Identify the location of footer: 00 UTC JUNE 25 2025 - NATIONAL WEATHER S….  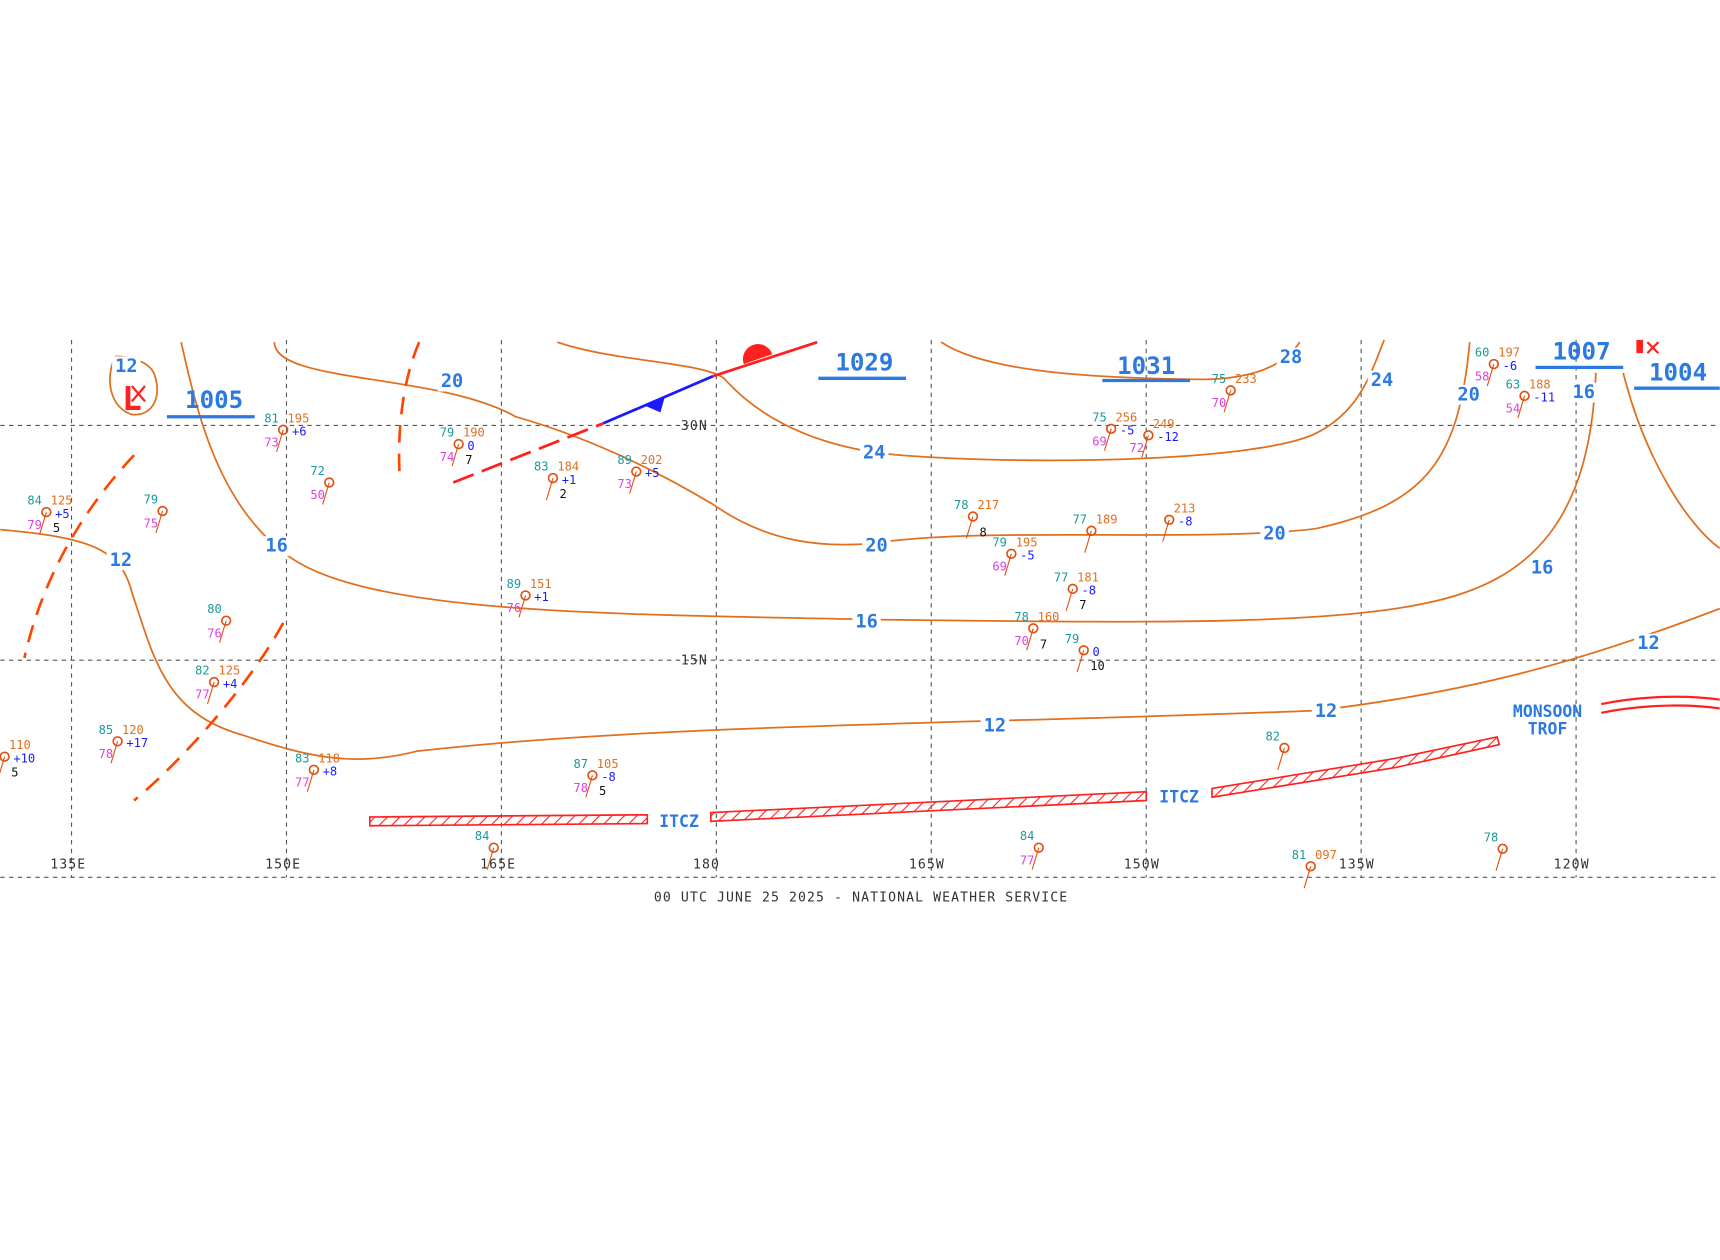
(861, 897).